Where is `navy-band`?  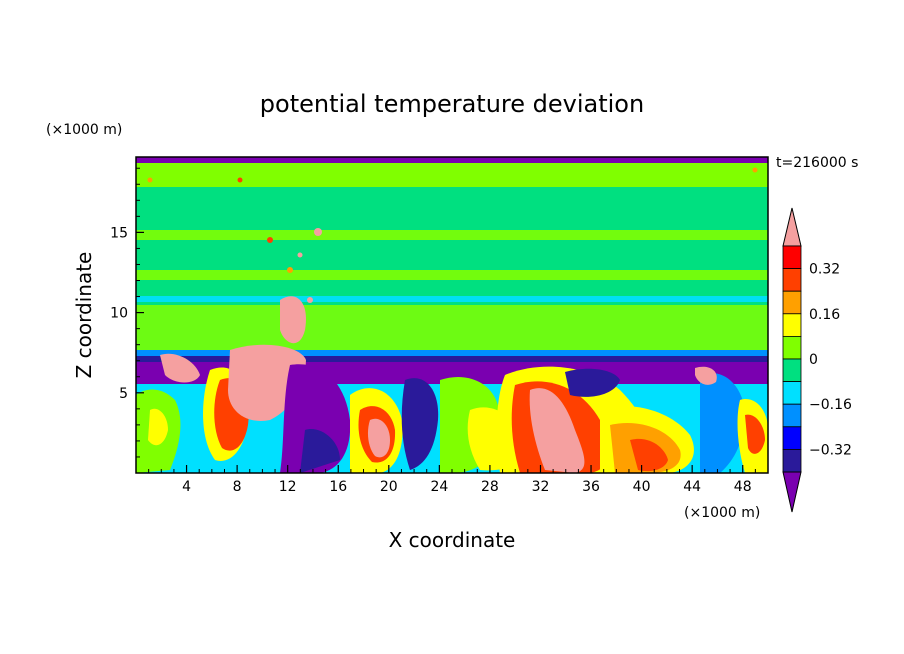 navy-band is located at coordinates (452, 360).